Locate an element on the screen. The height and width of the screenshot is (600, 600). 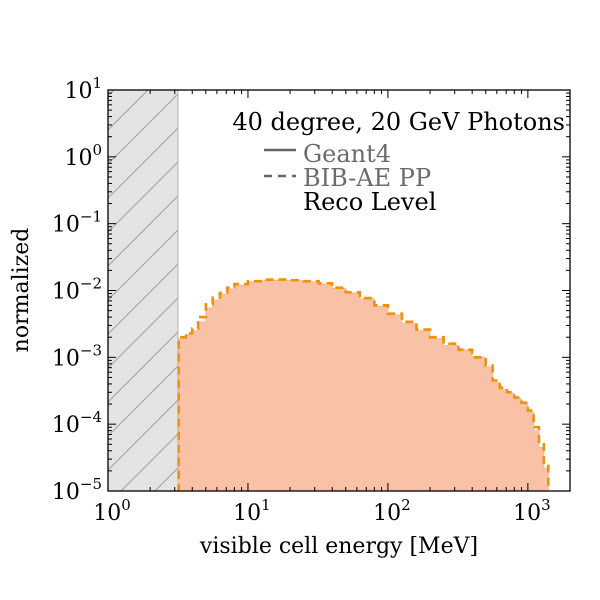
annotation-title: 40 degree, 20 GeV Photons is located at coordinates (398, 122).